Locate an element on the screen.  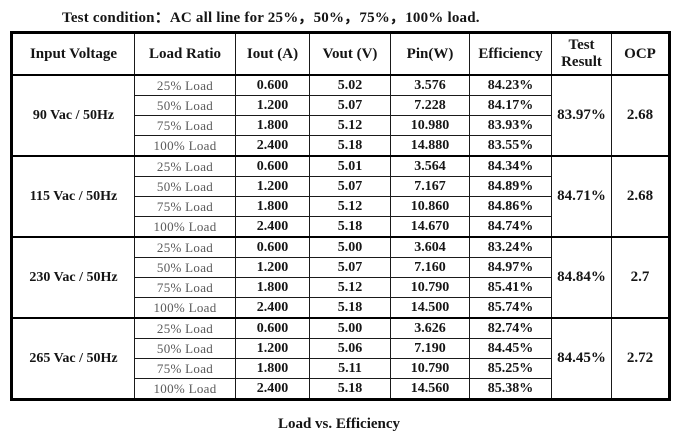
vout-cell: 5.06 is located at coordinates (350, 348).